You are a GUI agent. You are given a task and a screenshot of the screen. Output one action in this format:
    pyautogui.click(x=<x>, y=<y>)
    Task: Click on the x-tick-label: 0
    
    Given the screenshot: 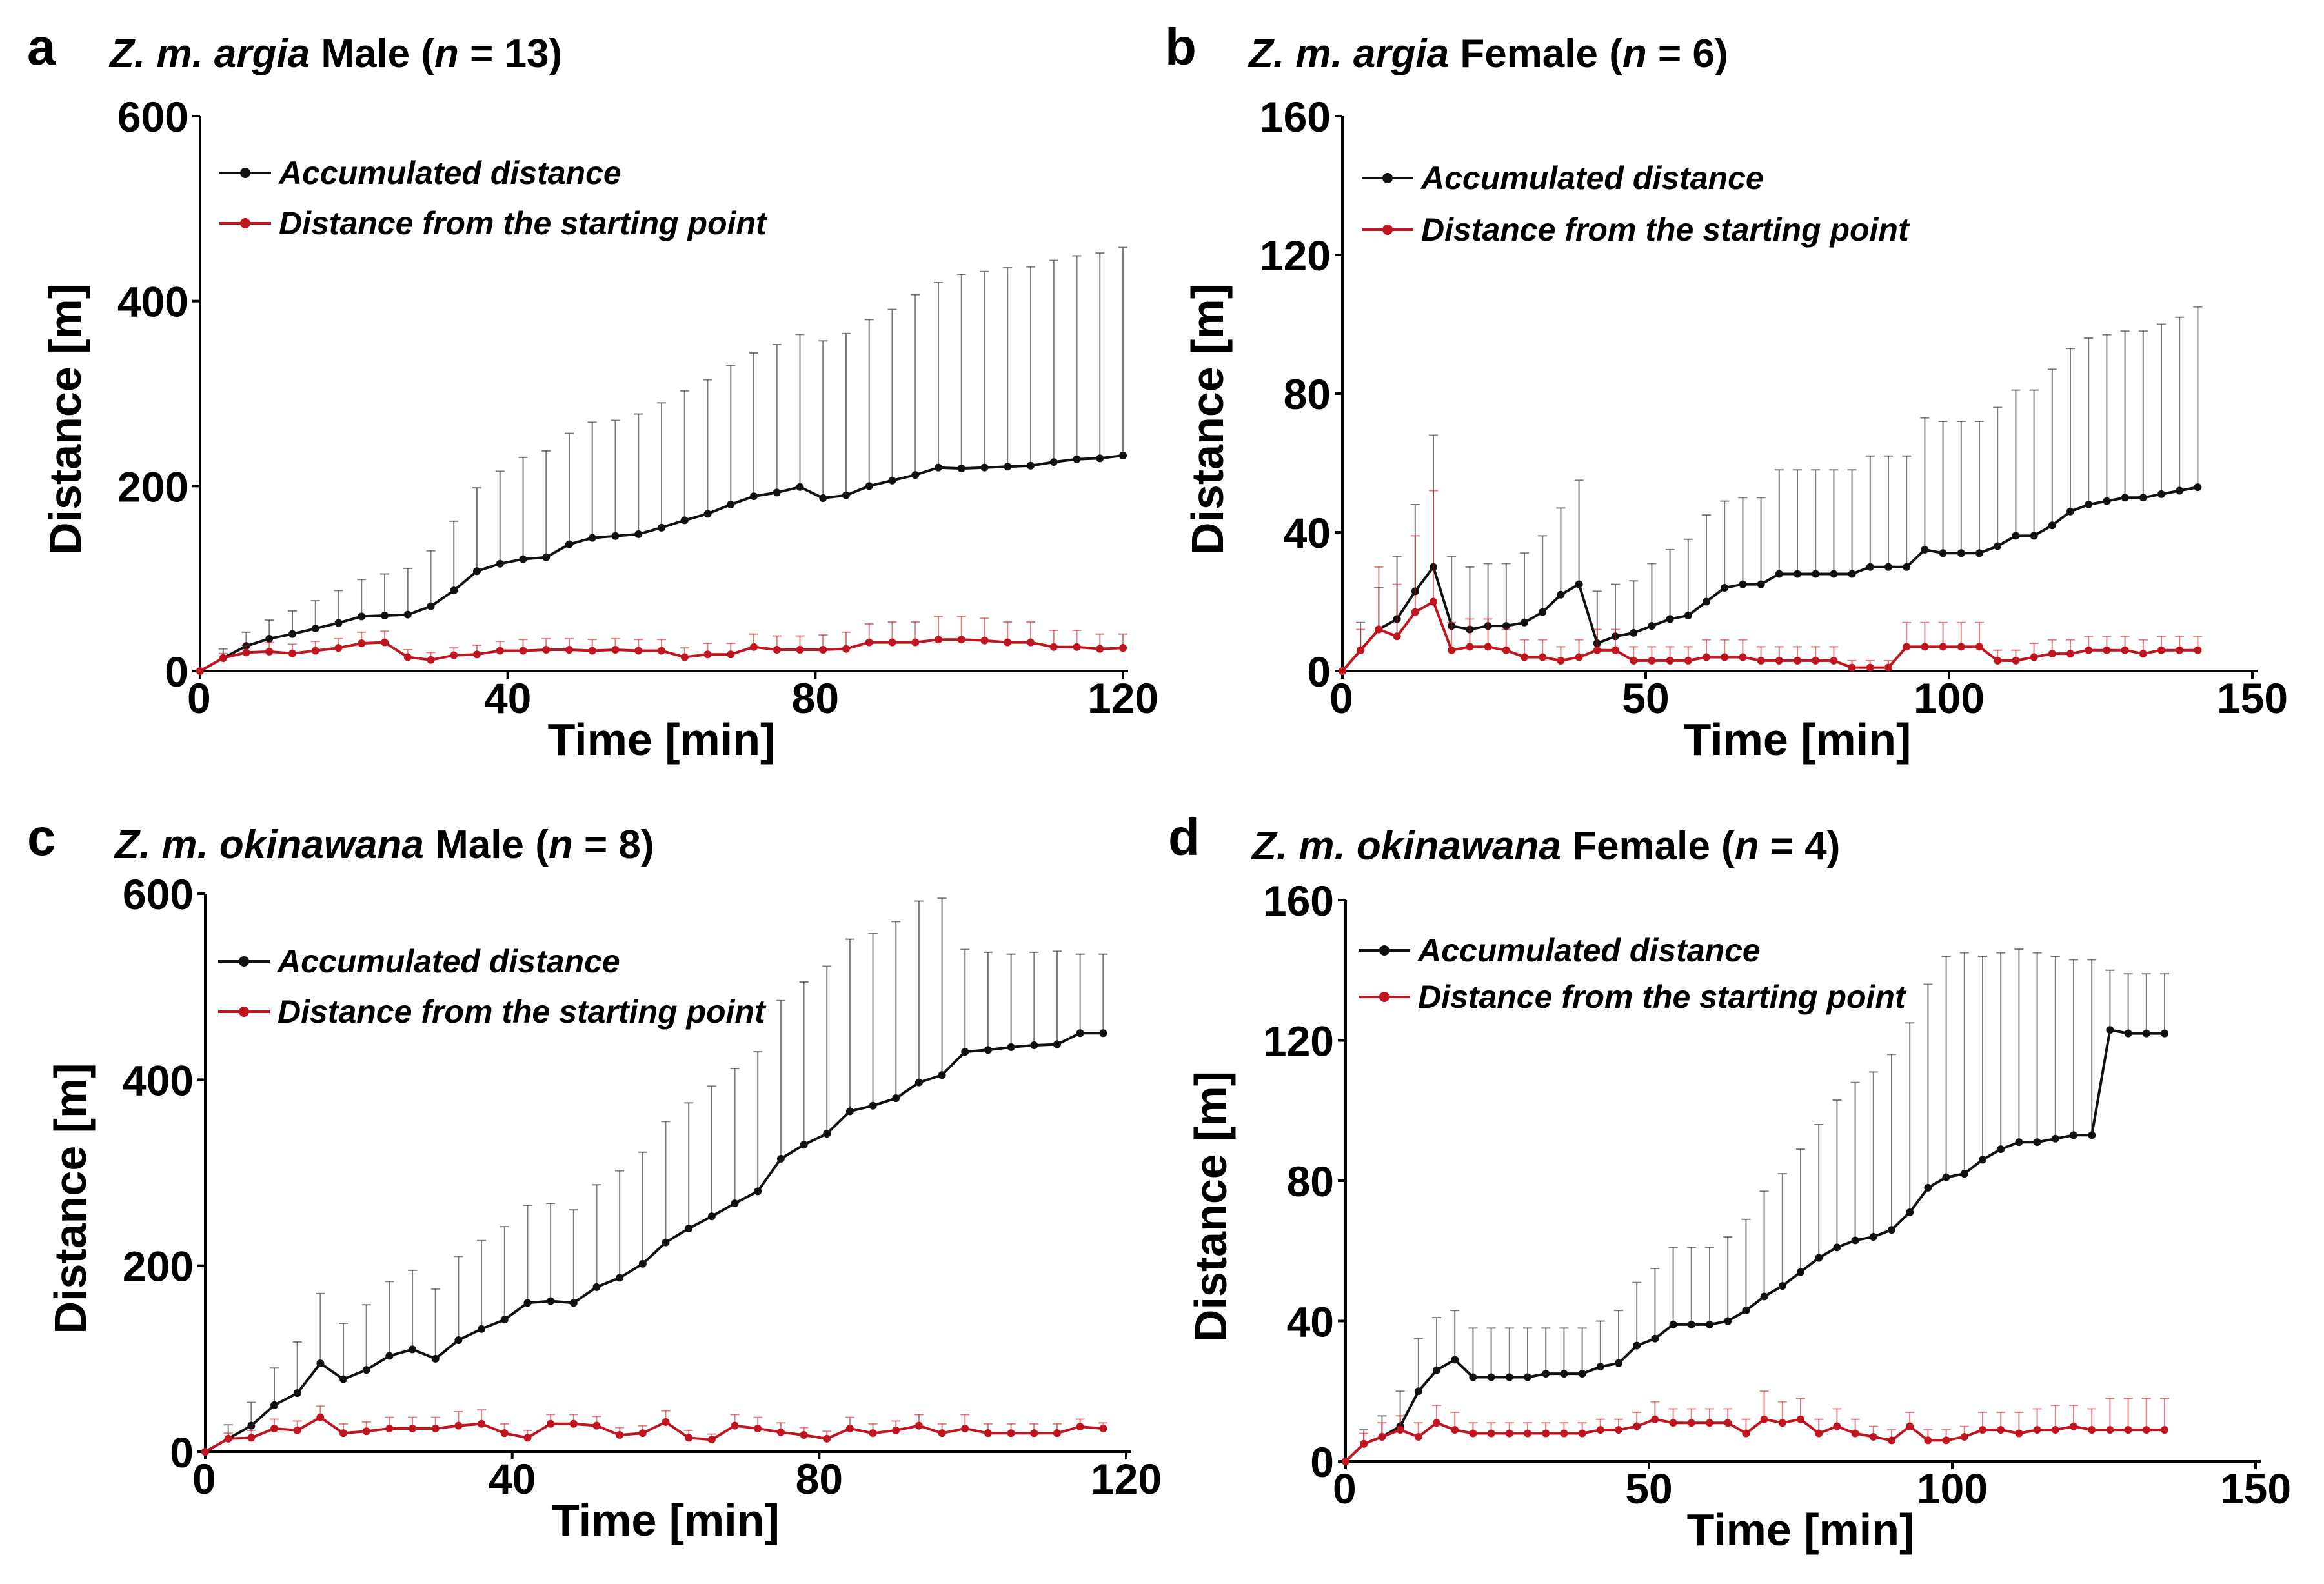 What is the action you would take?
    pyautogui.click(x=1341, y=698)
    